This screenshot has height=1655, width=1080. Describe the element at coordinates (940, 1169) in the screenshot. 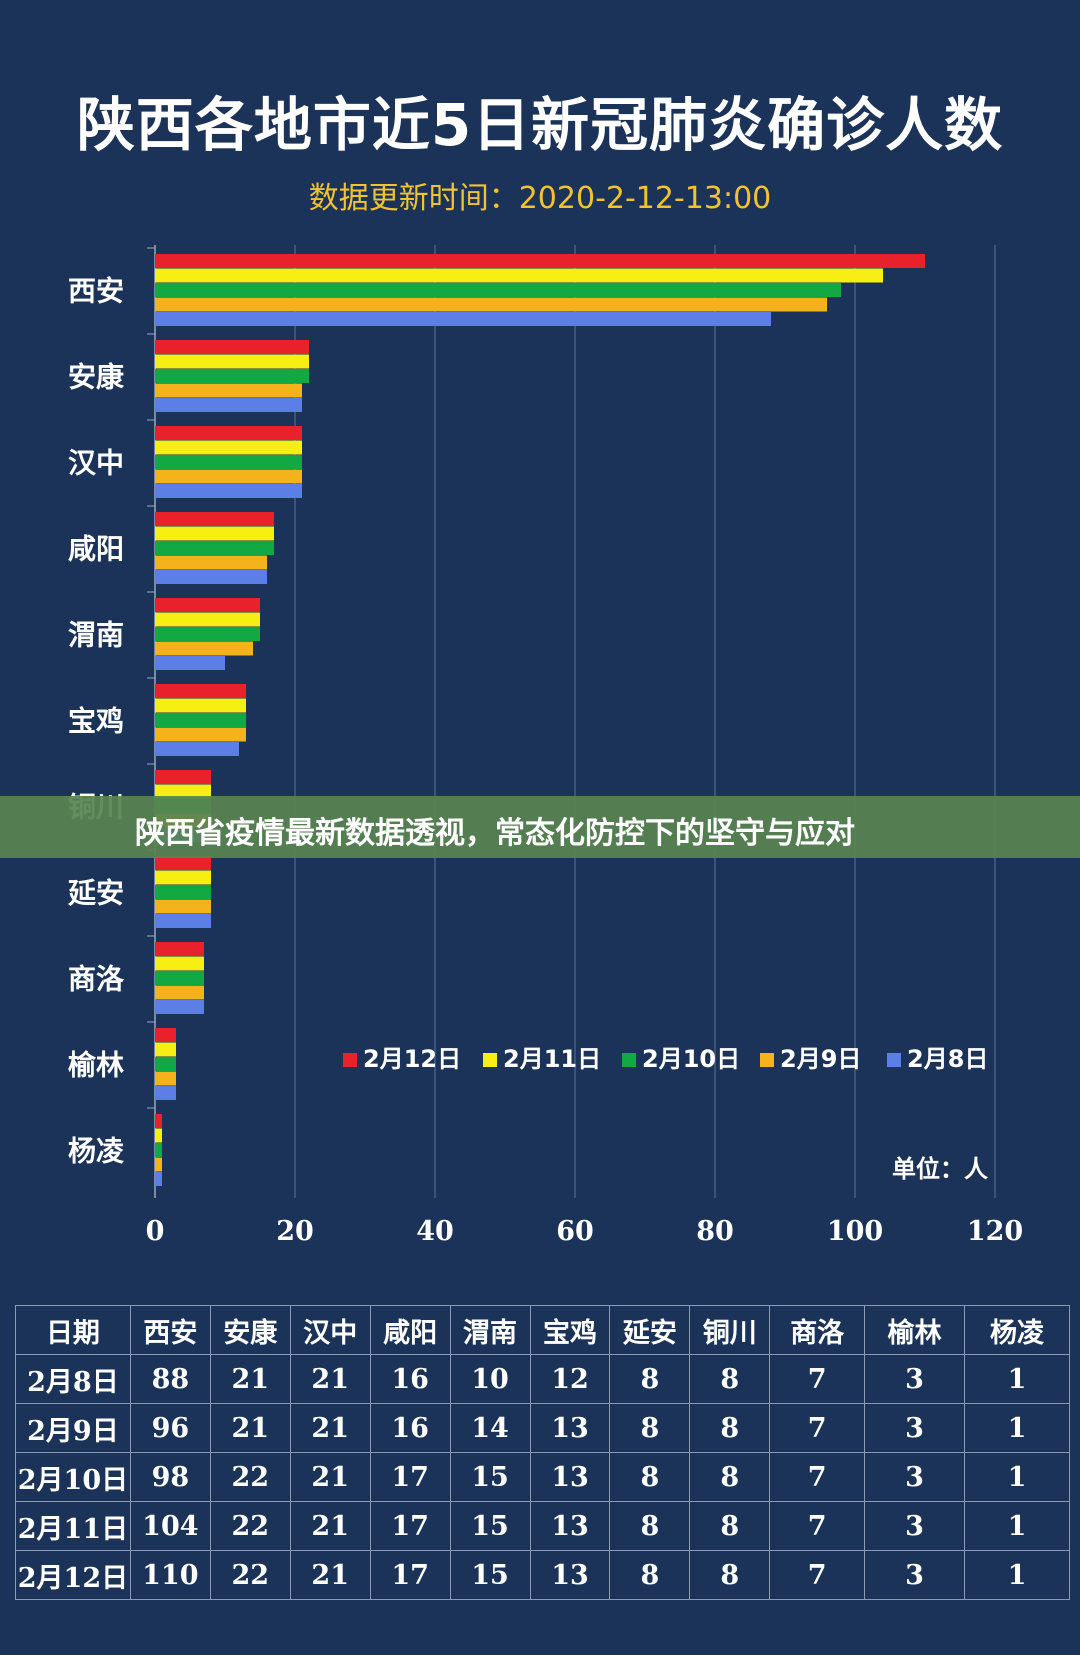

I see `unit-label: 单位：人` at that location.